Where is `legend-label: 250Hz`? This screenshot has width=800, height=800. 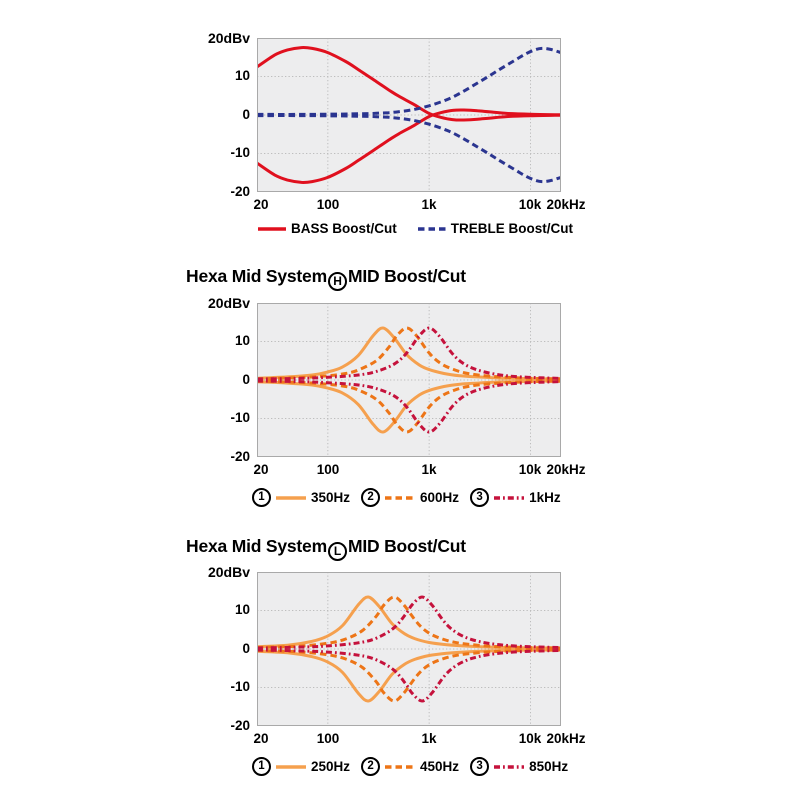 legend-label: 250Hz is located at coordinates (331, 766).